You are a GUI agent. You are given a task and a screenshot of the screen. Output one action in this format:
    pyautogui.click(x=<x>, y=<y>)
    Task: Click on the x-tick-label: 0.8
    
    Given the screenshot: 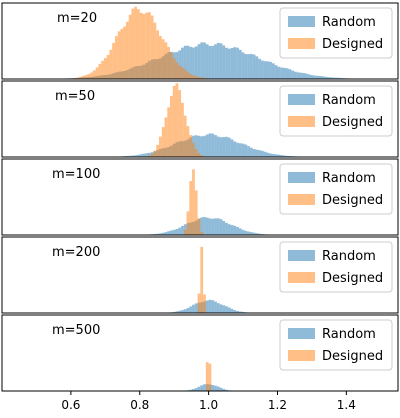 What is the action you would take?
    pyautogui.click(x=139, y=405)
    